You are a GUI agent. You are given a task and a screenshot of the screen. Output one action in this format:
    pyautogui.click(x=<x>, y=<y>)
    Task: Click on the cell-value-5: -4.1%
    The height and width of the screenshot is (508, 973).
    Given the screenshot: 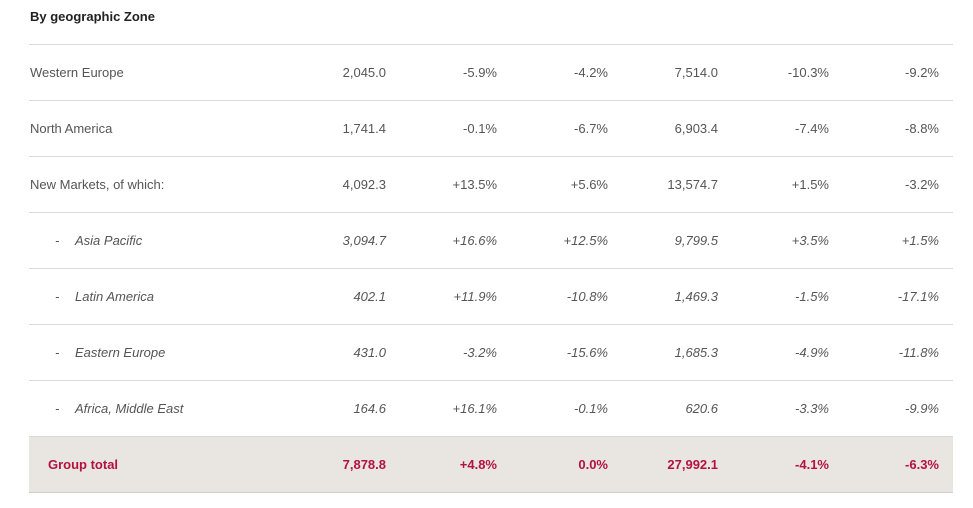 What is the action you would take?
    pyautogui.click(x=812, y=464)
    